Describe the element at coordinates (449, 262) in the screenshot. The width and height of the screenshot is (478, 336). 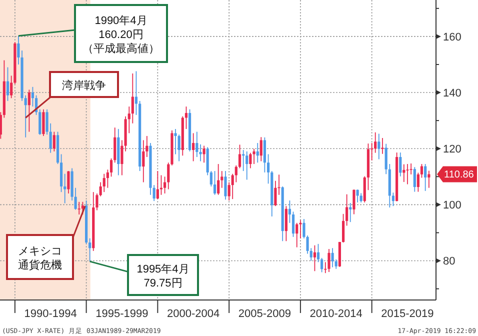
I see `y-tick-label: 80` at that location.